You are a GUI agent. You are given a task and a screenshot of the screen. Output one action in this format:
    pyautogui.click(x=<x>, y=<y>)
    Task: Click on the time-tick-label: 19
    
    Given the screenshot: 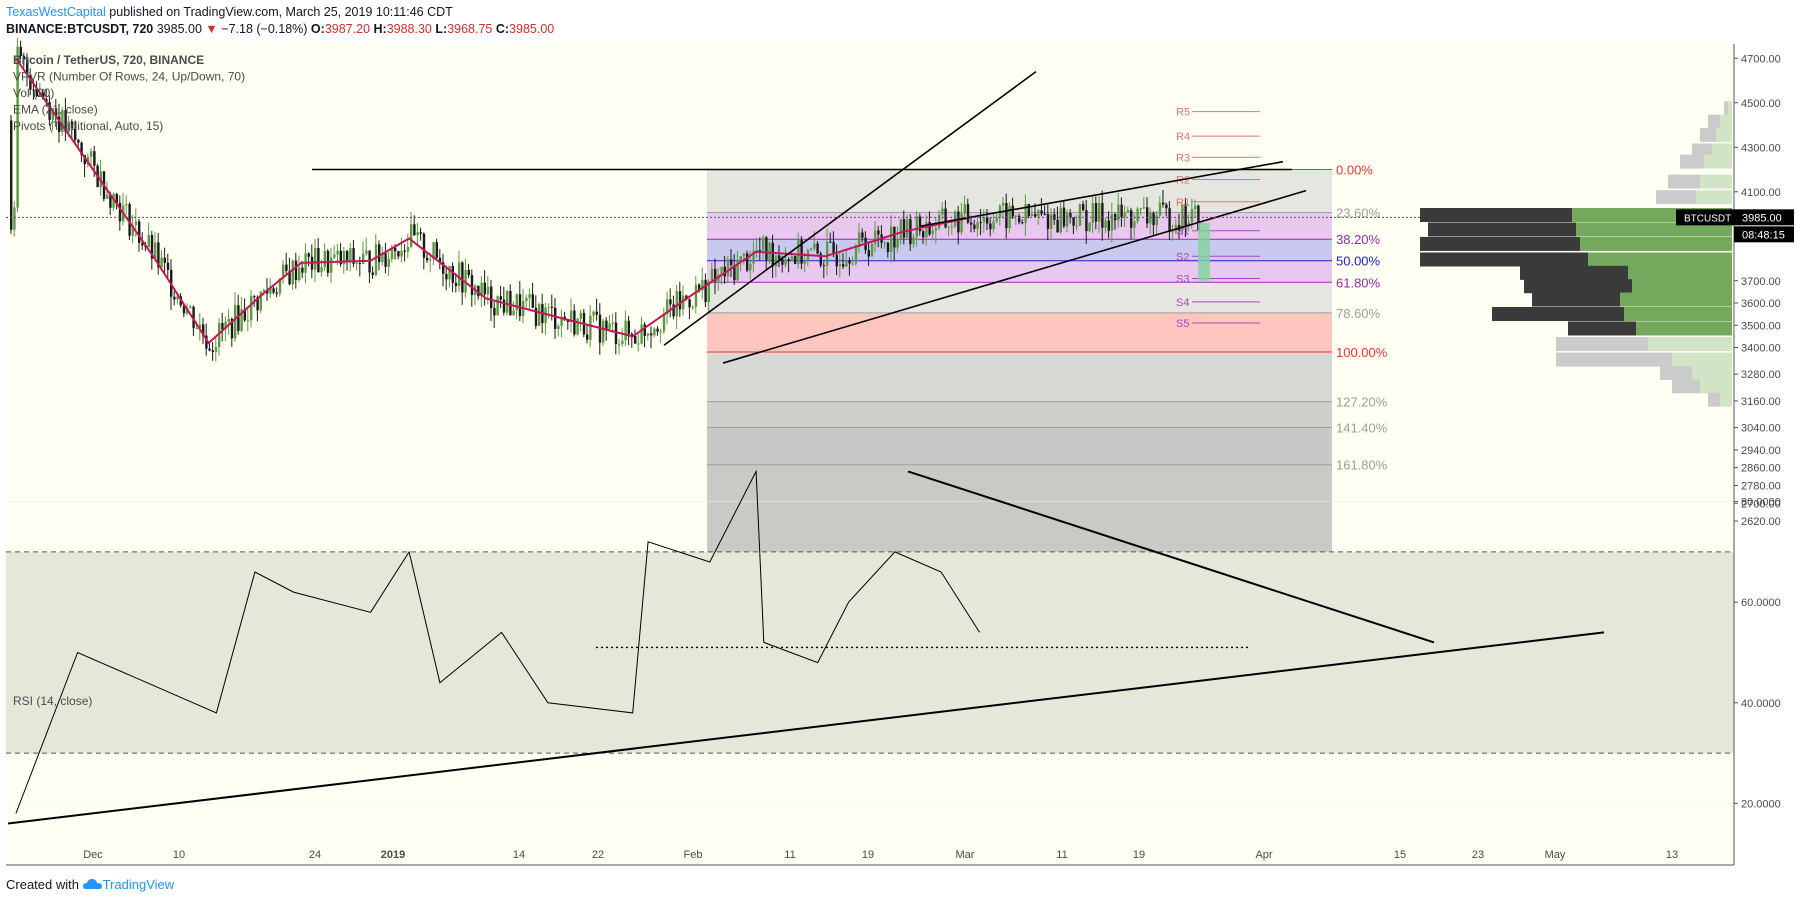 What is the action you would take?
    pyautogui.click(x=868, y=855)
    